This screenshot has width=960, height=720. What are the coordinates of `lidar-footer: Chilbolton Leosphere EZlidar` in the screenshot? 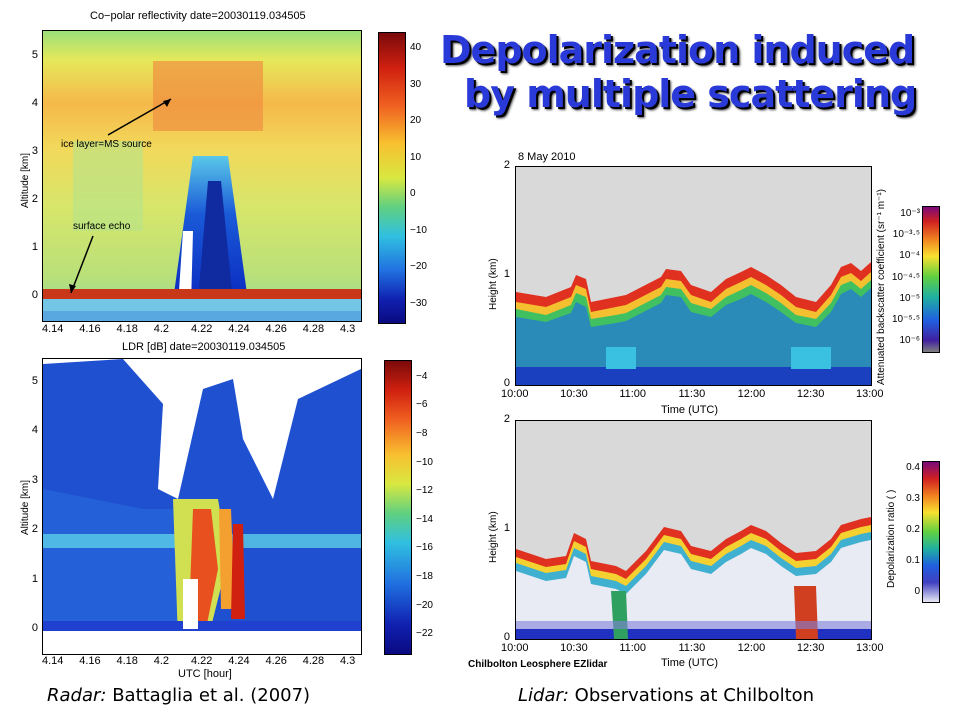 It's located at (538, 664).